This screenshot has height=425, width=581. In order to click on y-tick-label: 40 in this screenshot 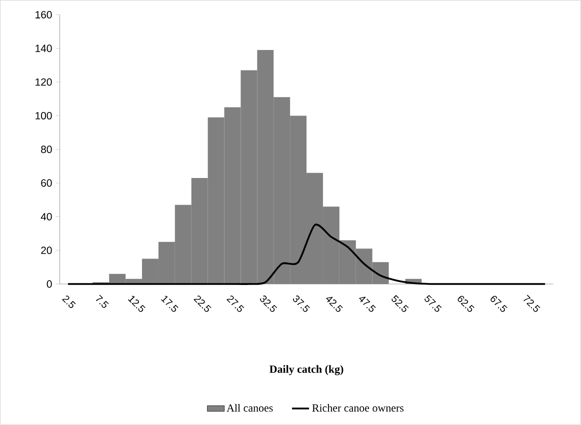, I will do `click(46, 216)`.